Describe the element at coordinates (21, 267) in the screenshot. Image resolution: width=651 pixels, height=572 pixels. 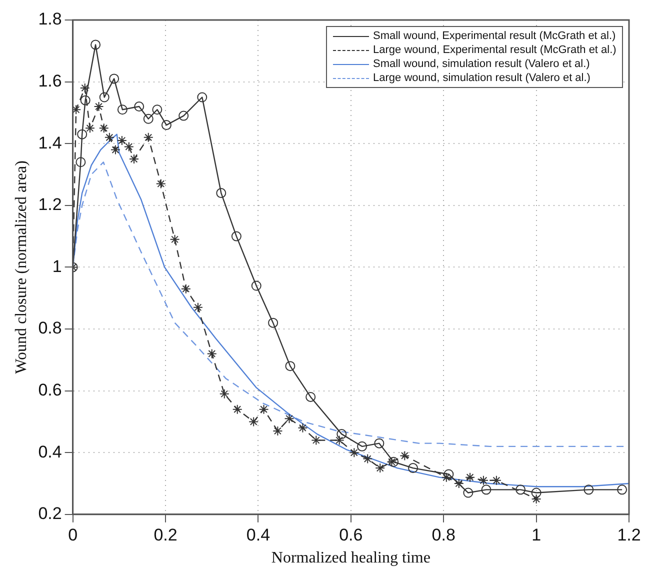
I see `y-axis-title: Wound closure (normalized area)` at that location.